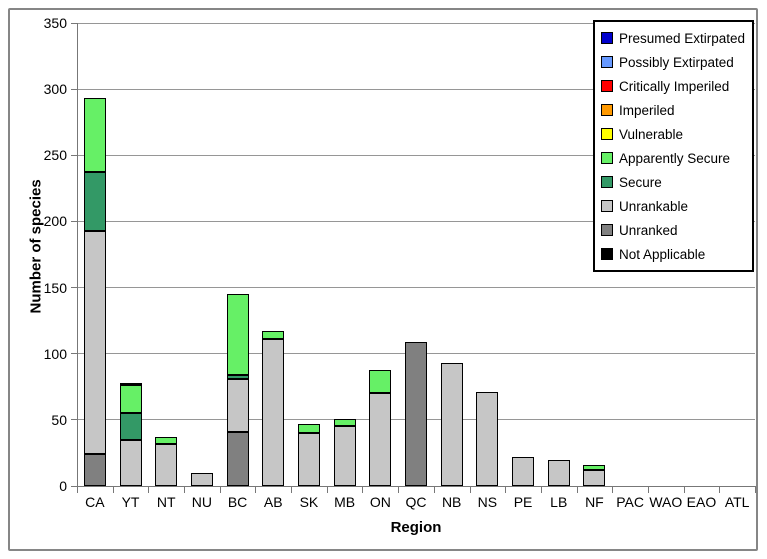 The width and height of the screenshot is (767, 559). I want to click on x-category-label: WAO, so click(666, 502).